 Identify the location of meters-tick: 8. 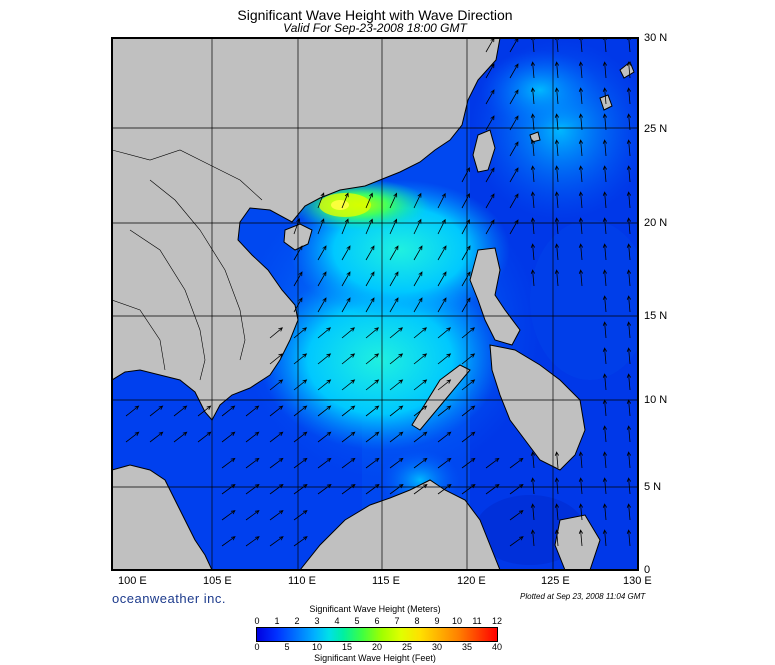
(417, 621).